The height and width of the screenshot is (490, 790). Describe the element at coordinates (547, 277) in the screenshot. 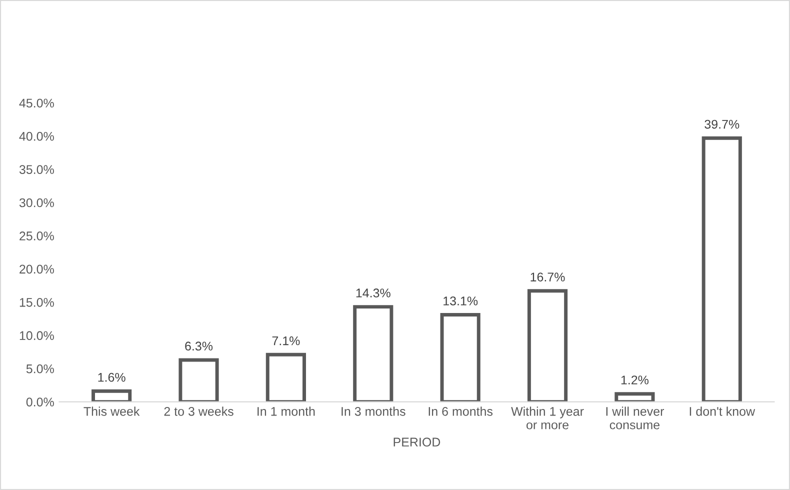

I see `data-label: 16.7%` at that location.